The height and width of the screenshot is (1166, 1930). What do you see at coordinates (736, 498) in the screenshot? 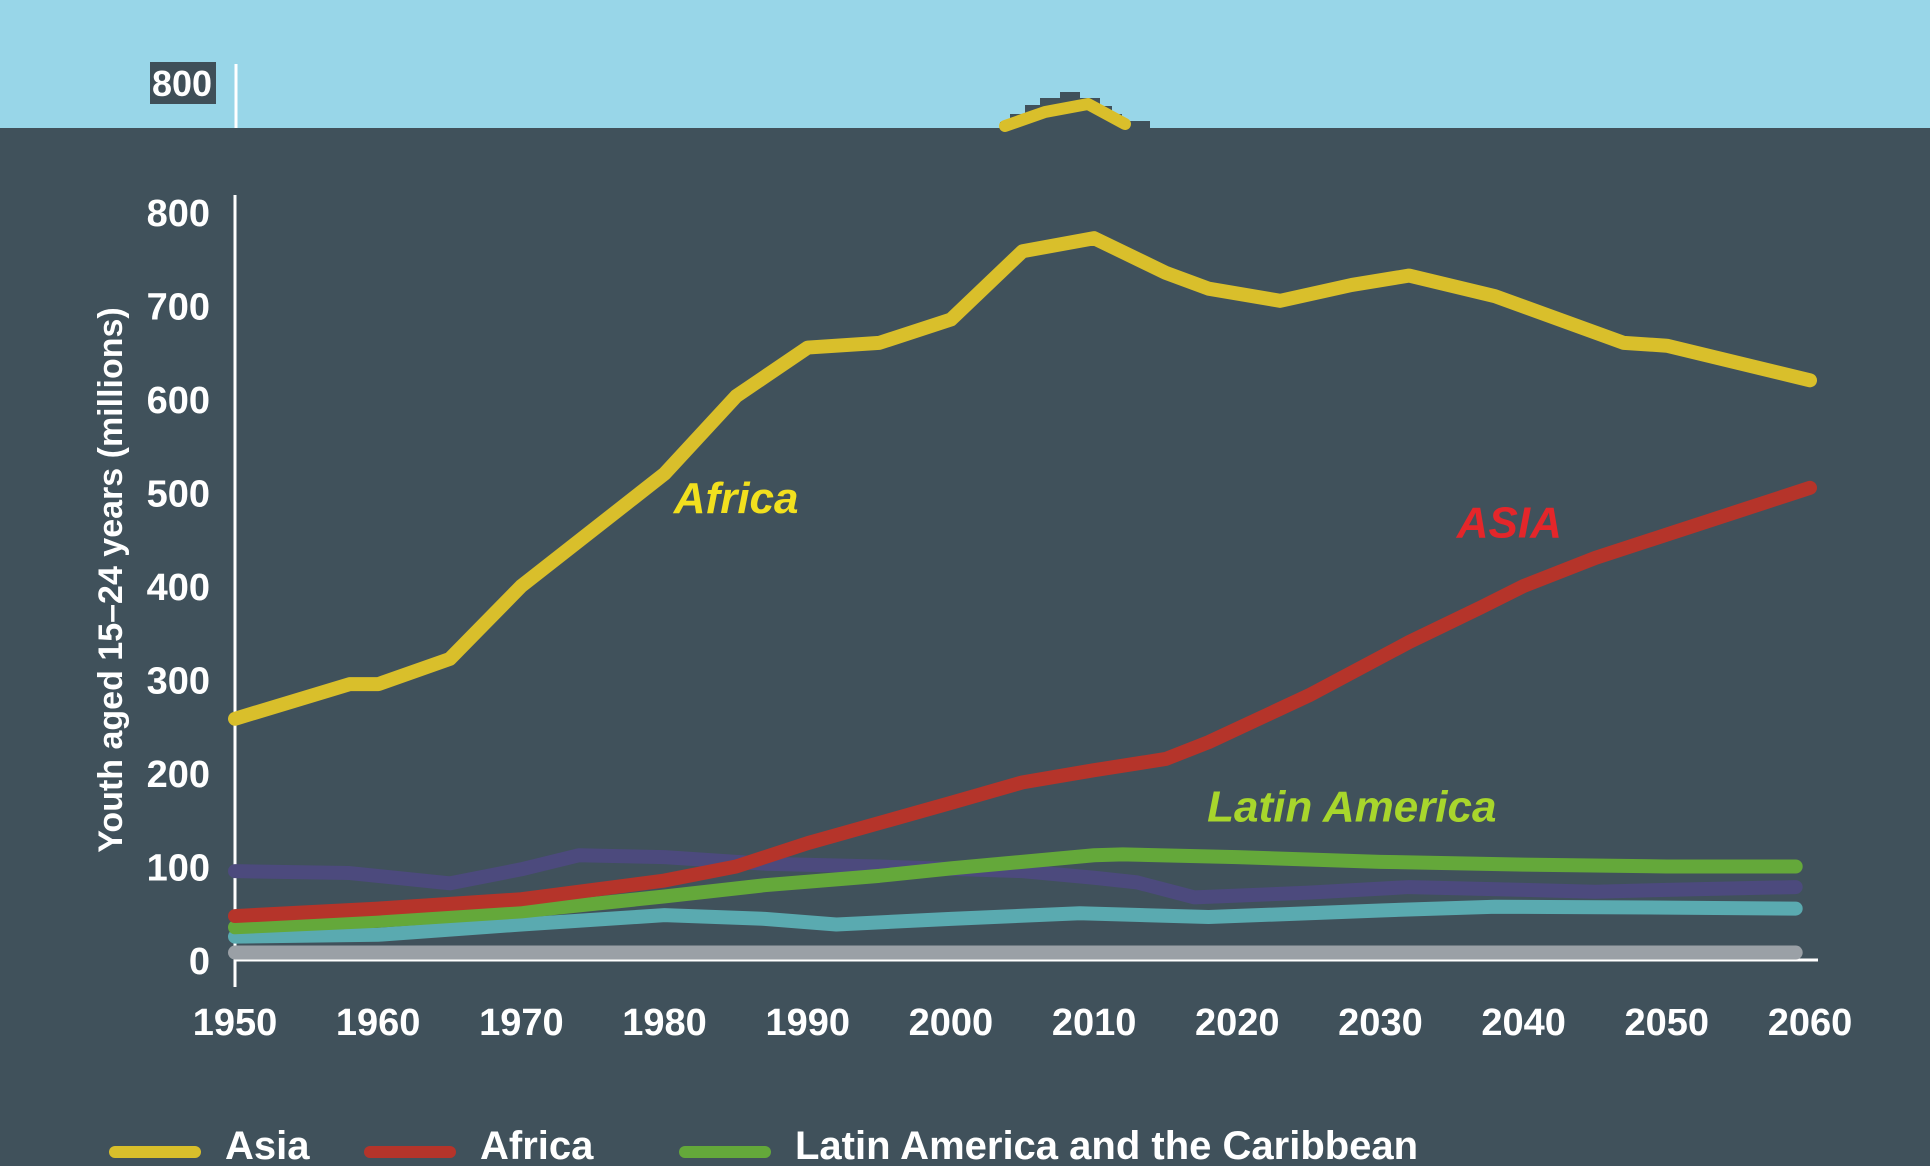
I see `series-annotation: Africa` at bounding box center [736, 498].